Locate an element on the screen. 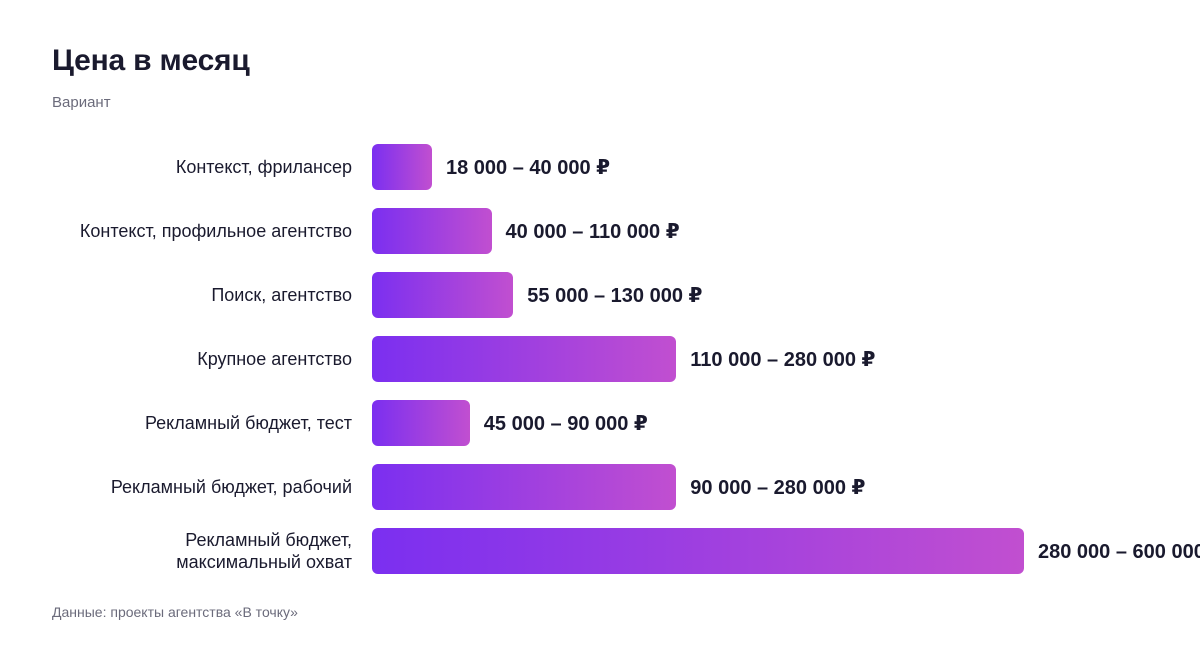 This screenshot has width=1200, height=648. bar-value-label: 90 000 – 280 000 ₽ is located at coordinates (778, 488).